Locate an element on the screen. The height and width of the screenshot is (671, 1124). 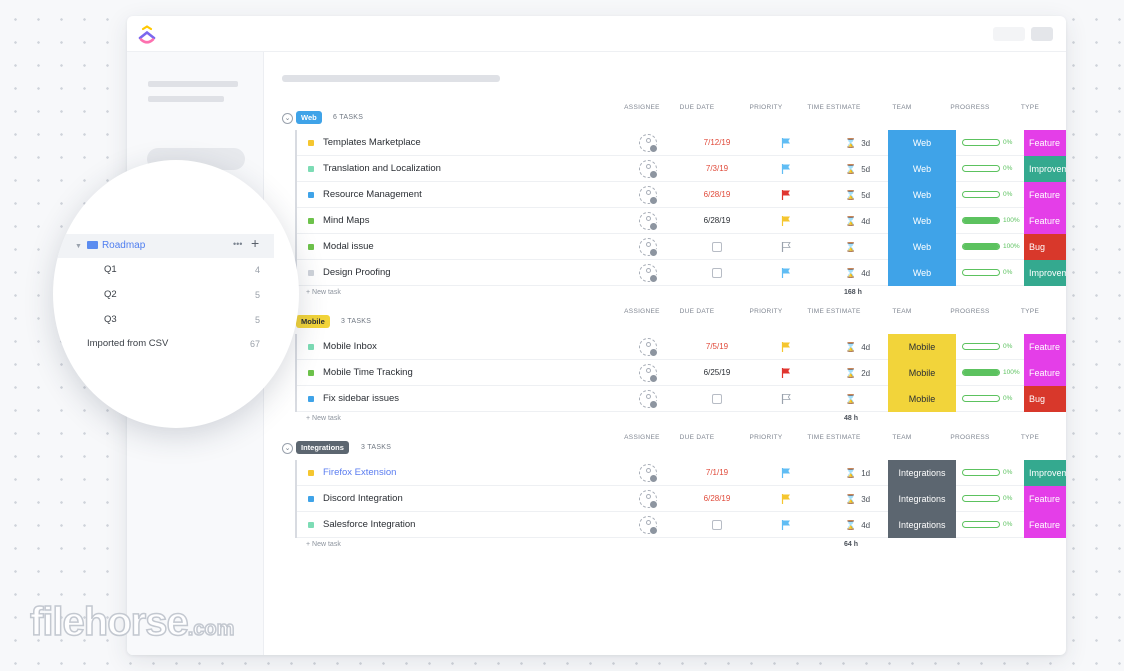
due-date: 6/28/19 is located at coordinates (717, 194).